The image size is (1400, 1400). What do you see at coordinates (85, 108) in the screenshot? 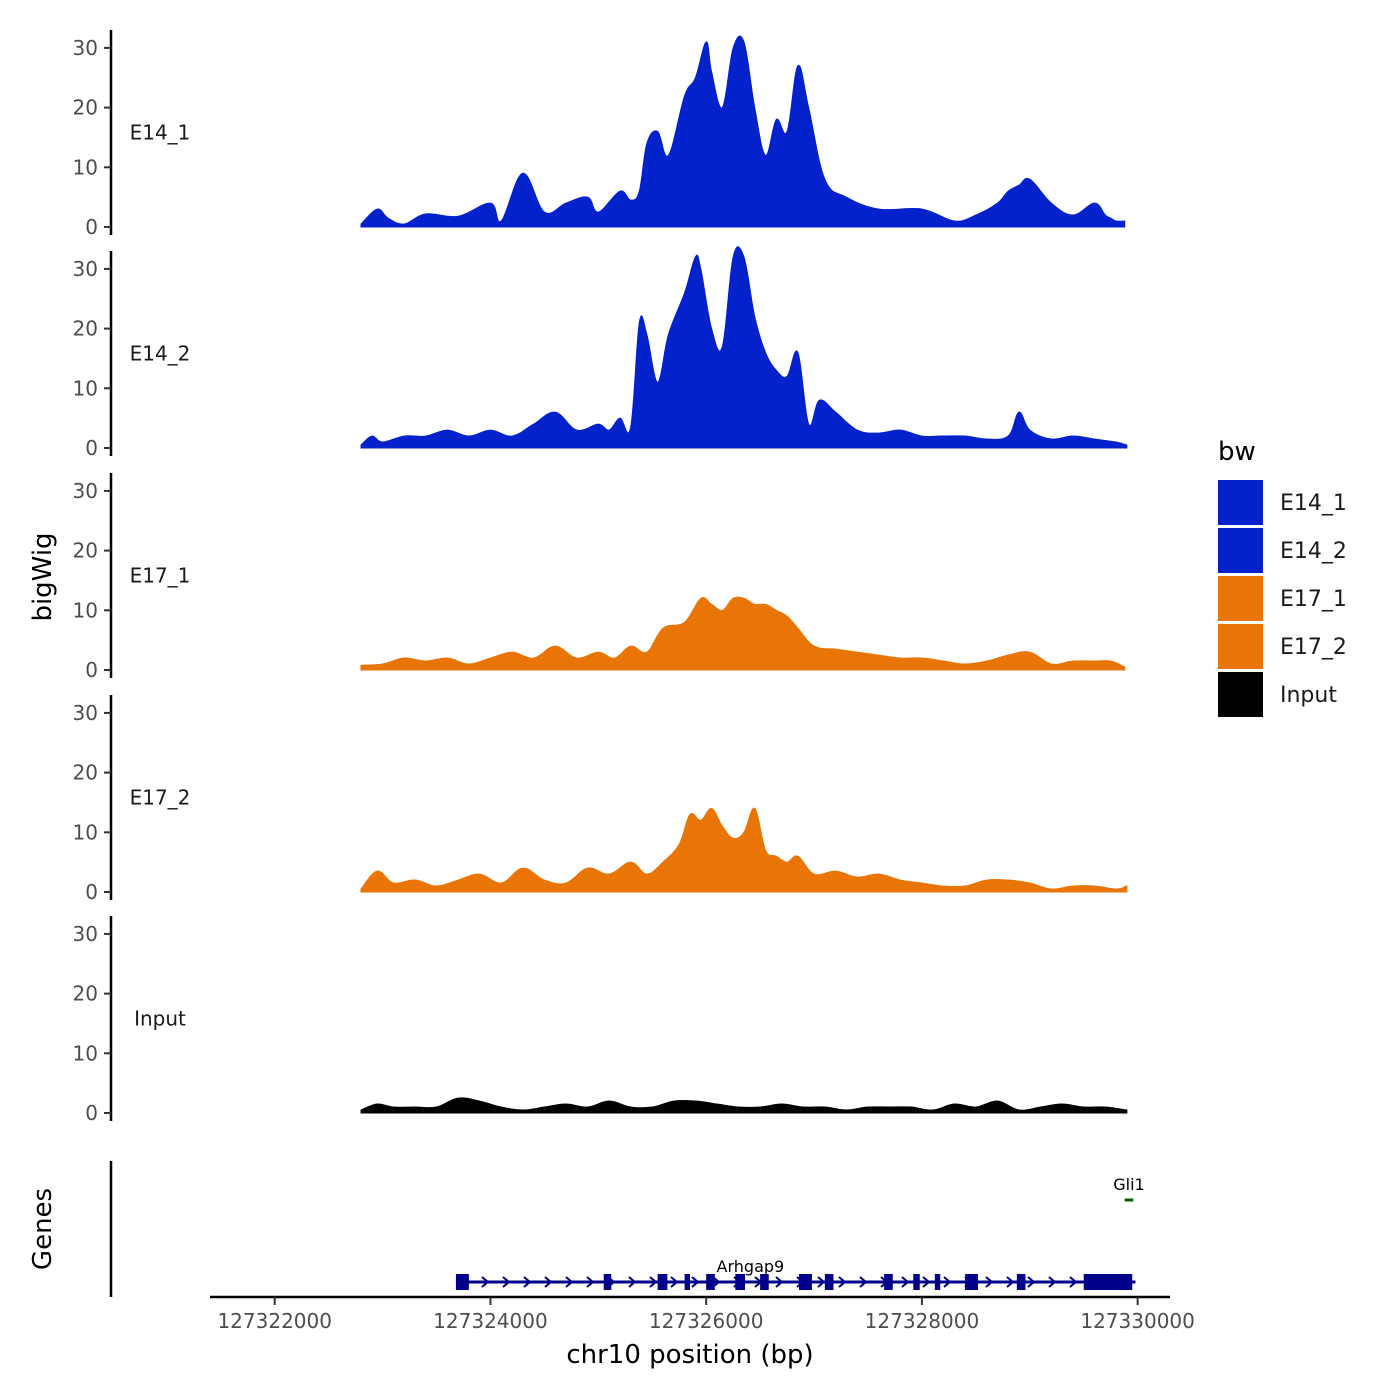
I see `y-tick-label-E14_1-20: 20` at bounding box center [85, 108].